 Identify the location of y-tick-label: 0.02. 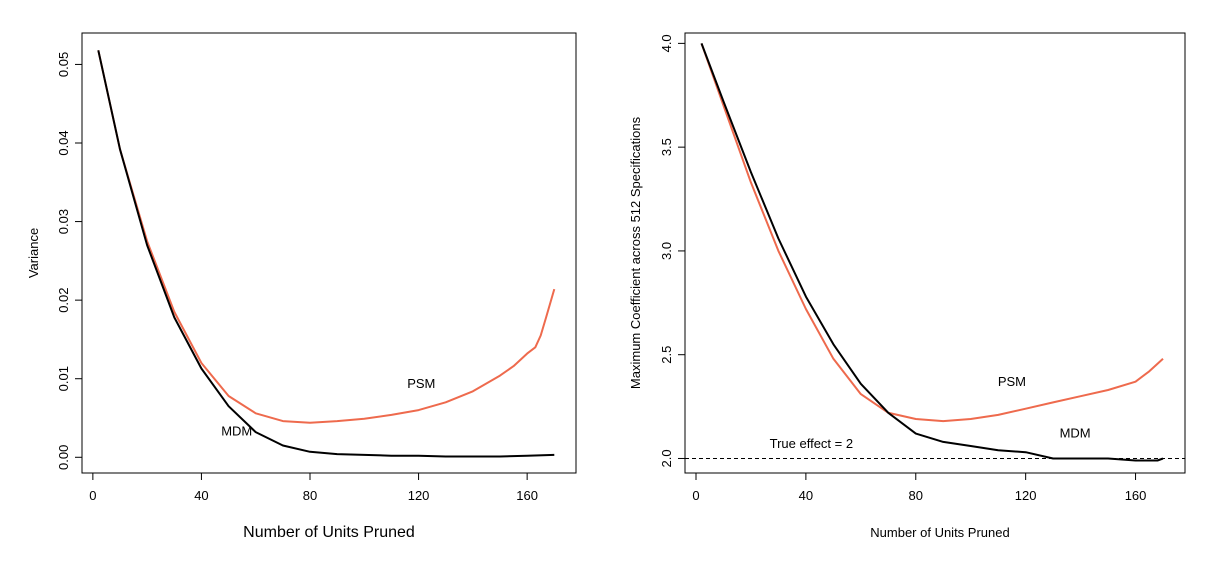
(63, 299).